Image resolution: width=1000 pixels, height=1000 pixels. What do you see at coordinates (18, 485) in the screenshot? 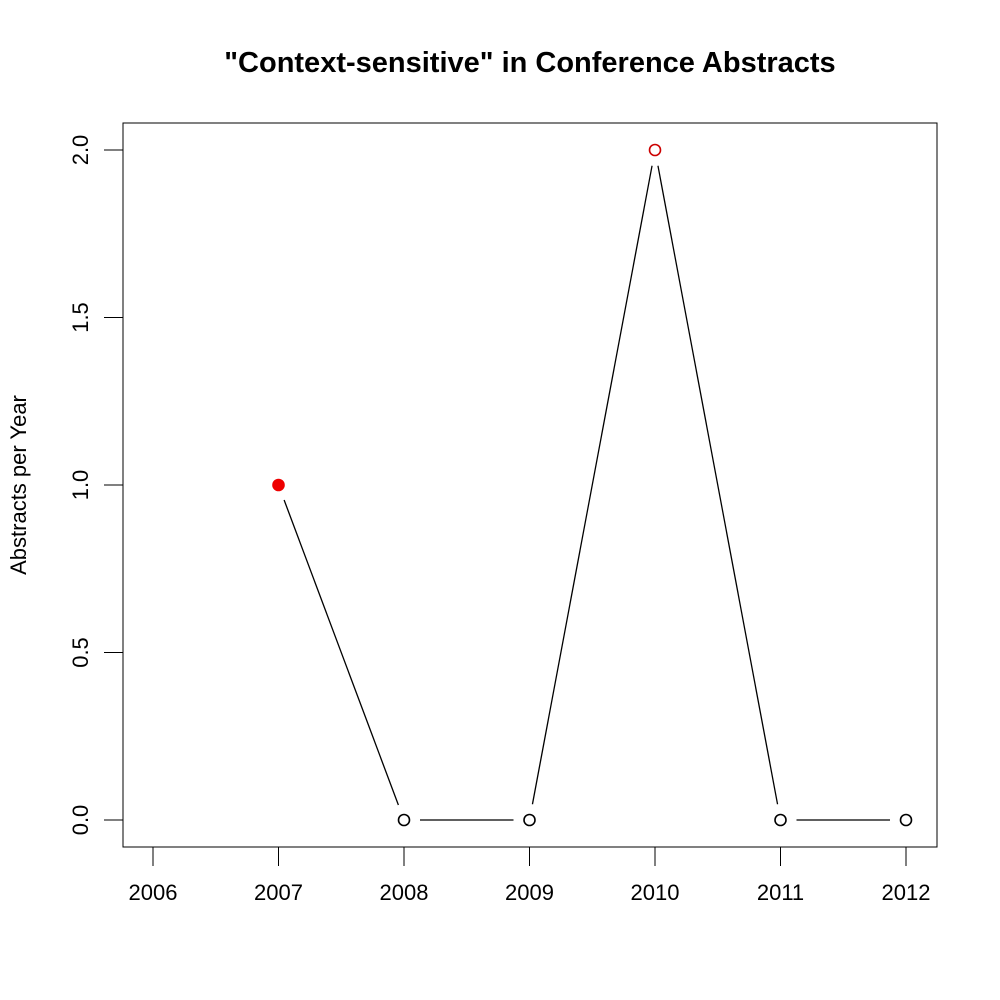
I see `y-axis-label: Abstracts per Year` at bounding box center [18, 485].